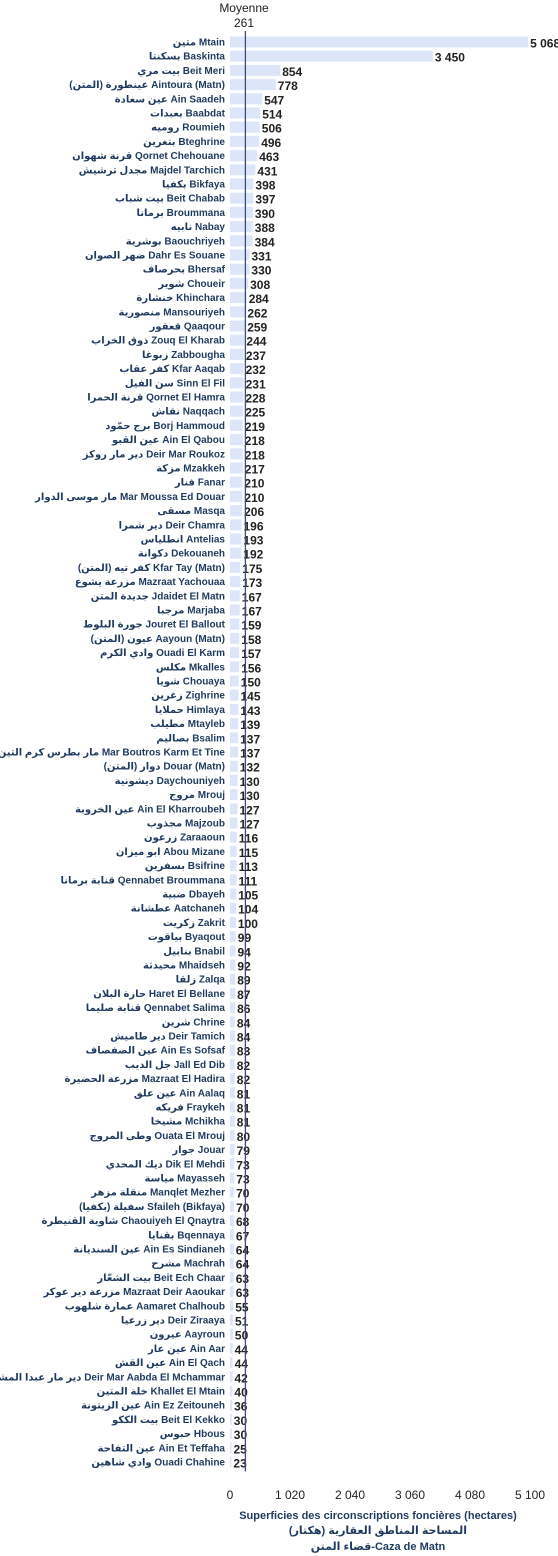  Describe the element at coordinates (230, 1495) in the screenshot. I see `x-tick-label: 0` at that location.